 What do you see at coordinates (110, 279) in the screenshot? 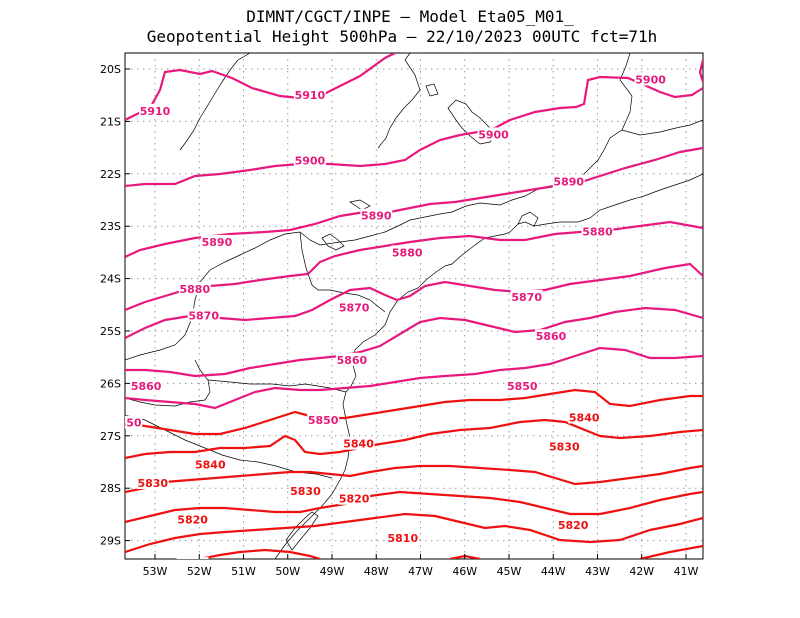
I see `lat-tick-label: 24S` at bounding box center [110, 279].